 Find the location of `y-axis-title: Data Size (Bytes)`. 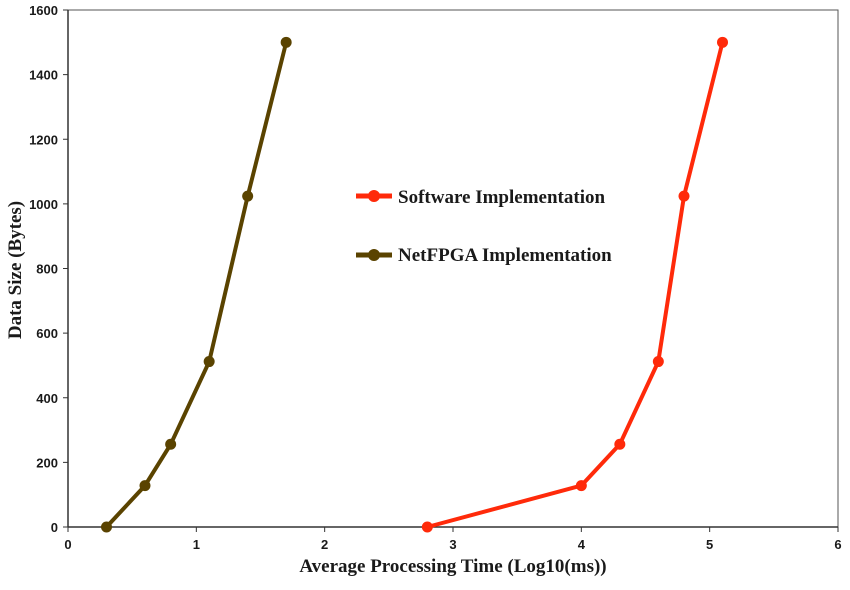

y-axis-title: Data Size (Bytes) is located at coordinates (15, 270).